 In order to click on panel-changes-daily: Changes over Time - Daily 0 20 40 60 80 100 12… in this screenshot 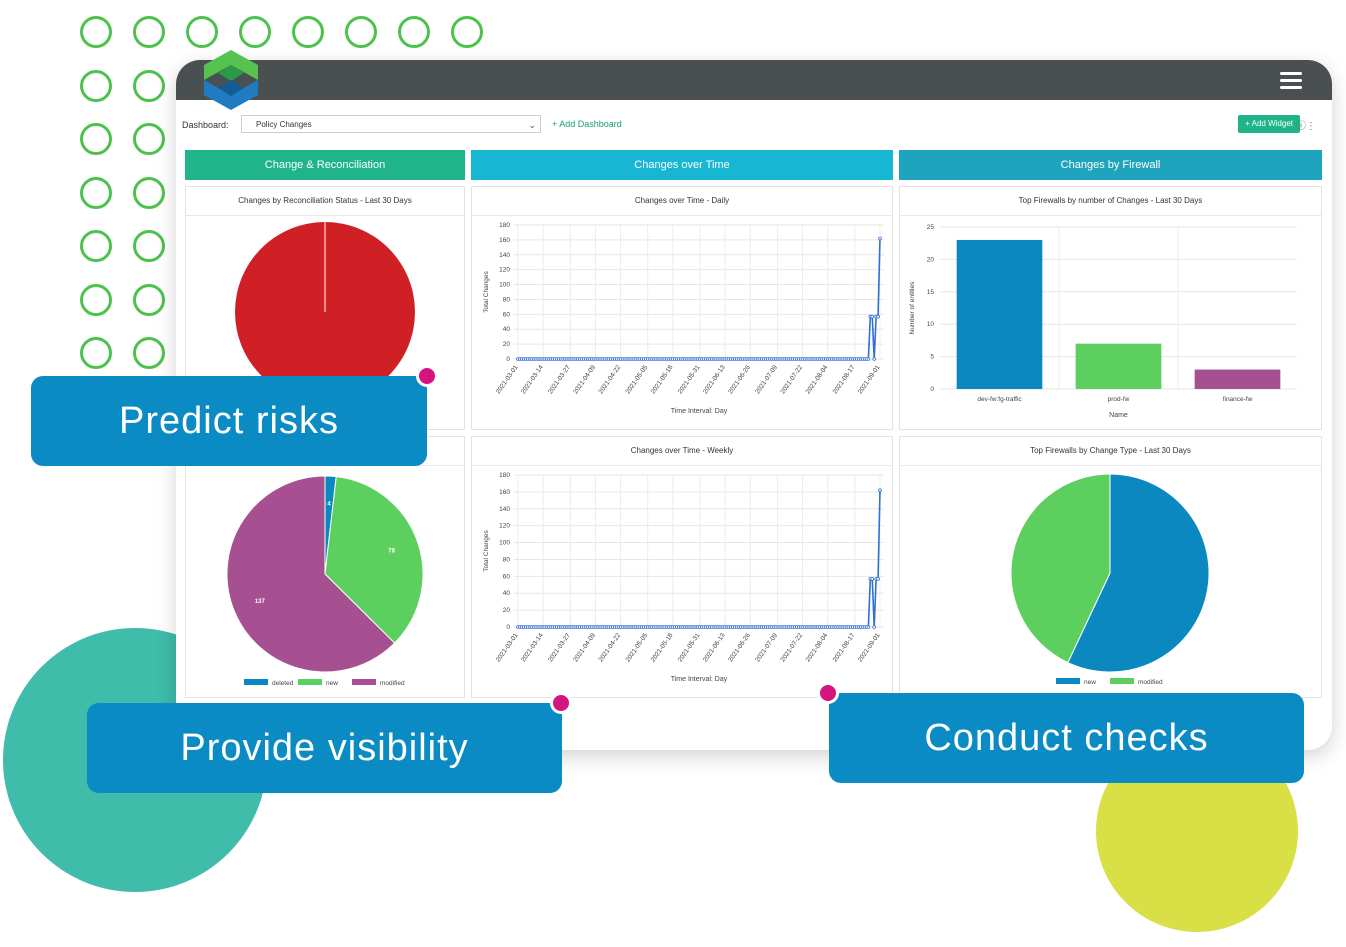, I will do `click(682, 308)`.